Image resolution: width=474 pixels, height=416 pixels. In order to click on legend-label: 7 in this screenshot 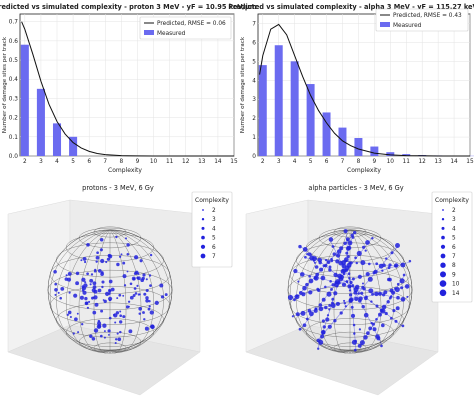, I will do `click(214, 257)`.